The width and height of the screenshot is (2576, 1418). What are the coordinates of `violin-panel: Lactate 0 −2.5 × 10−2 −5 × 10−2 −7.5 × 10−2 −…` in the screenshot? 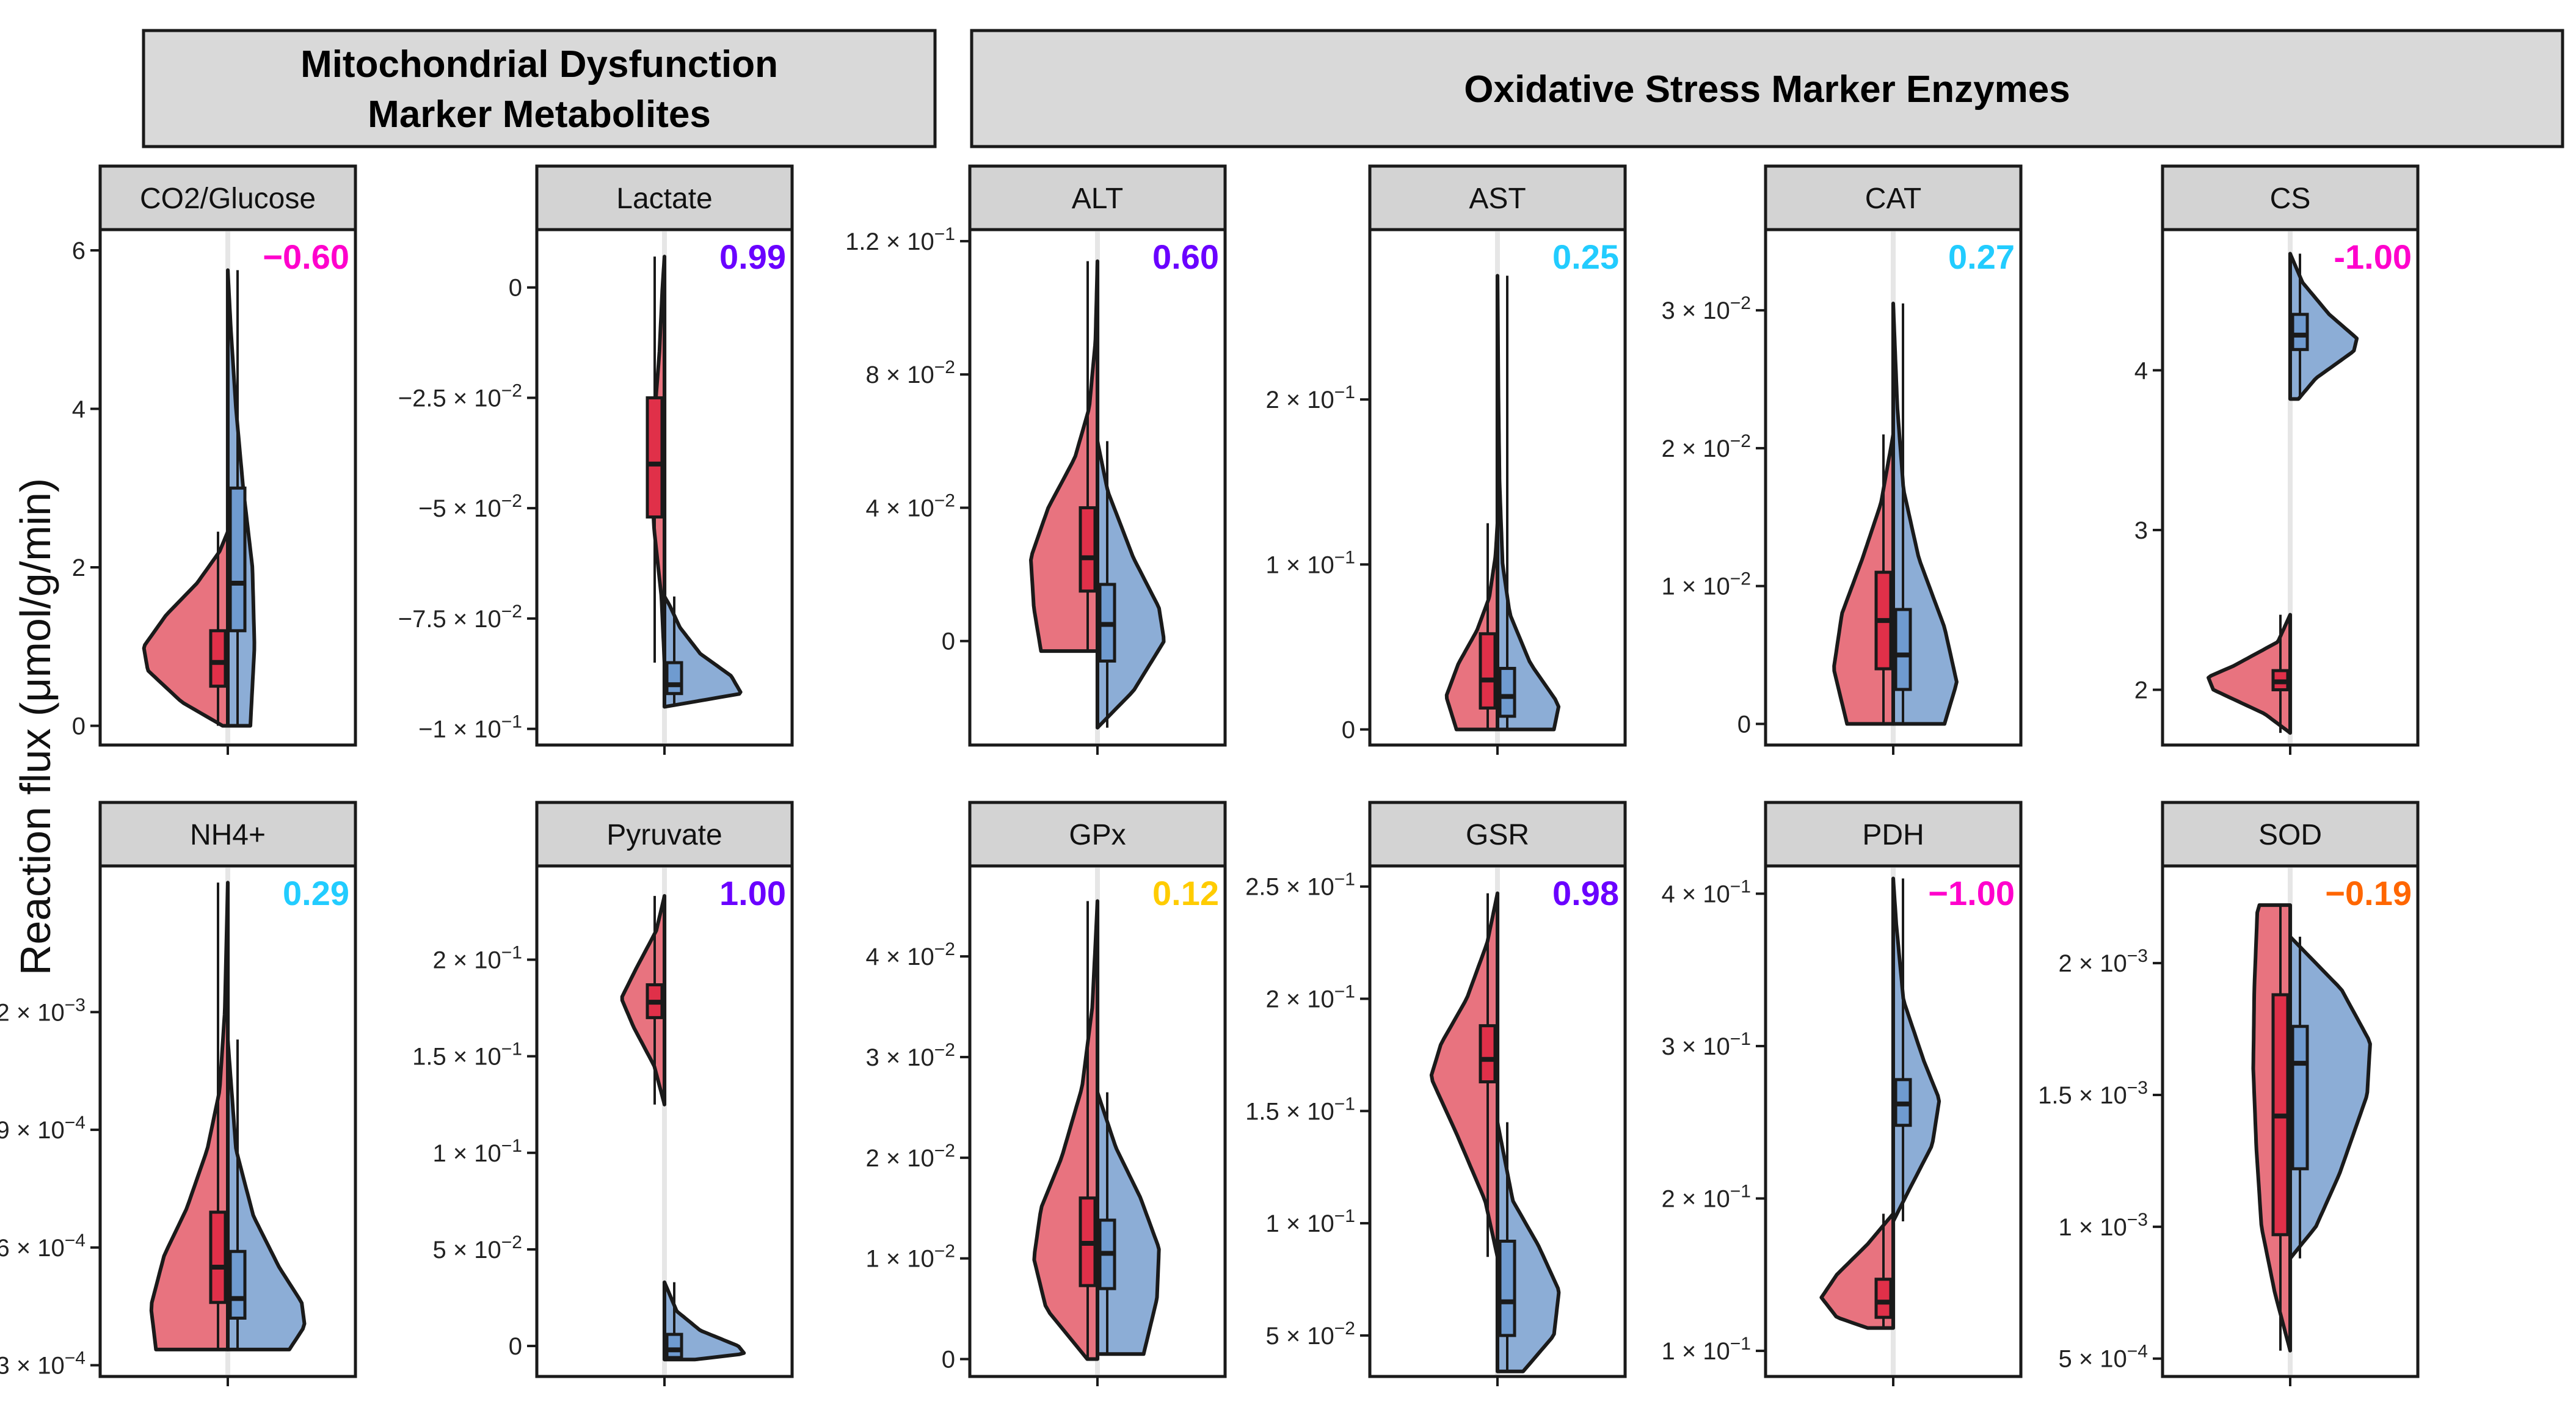 It's located at (596, 459).